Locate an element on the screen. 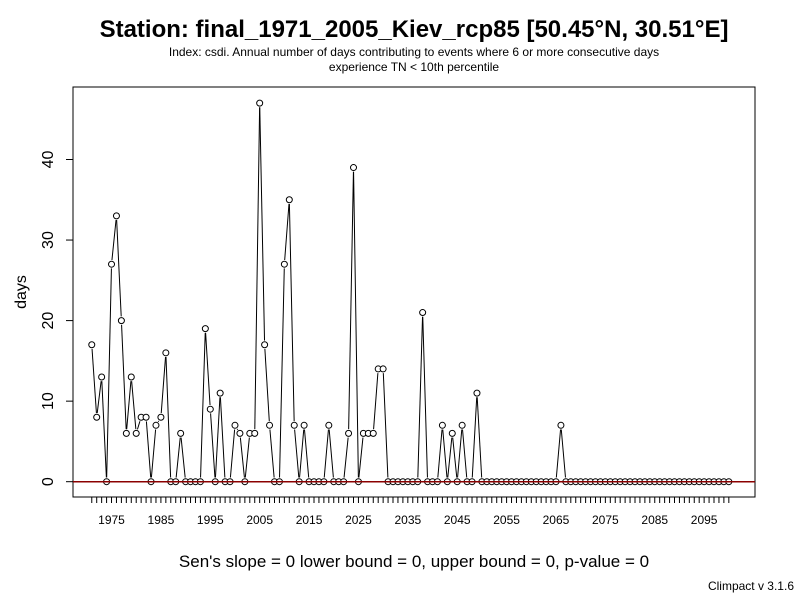 This screenshot has width=800, height=600. x-tick-label: 2005 is located at coordinates (259, 520).